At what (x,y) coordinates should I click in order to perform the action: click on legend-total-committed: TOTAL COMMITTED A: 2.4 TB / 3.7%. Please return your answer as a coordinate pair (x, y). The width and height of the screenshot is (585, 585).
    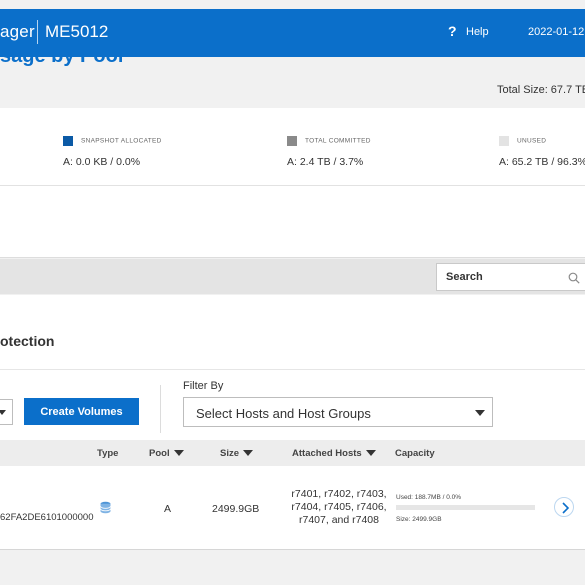
    Looking at the image, I should click on (329, 150).